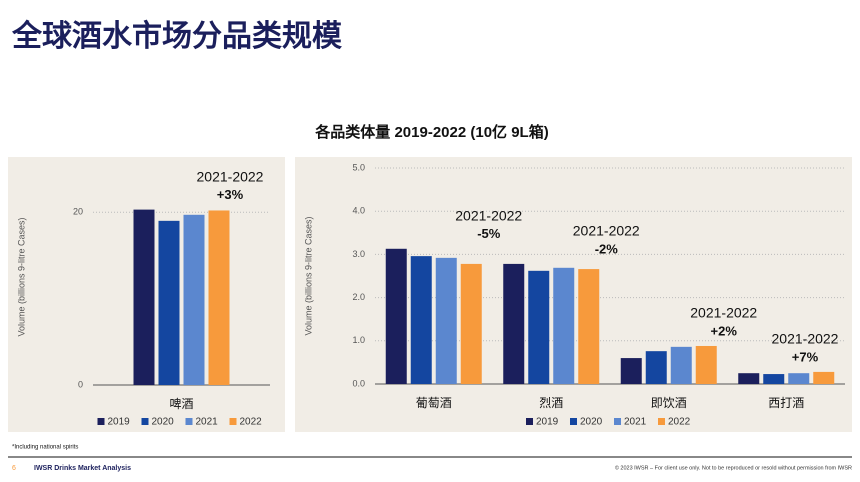 The image size is (860, 482). What do you see at coordinates (14, 468) in the screenshot?
I see `page-number: 6` at bounding box center [14, 468].